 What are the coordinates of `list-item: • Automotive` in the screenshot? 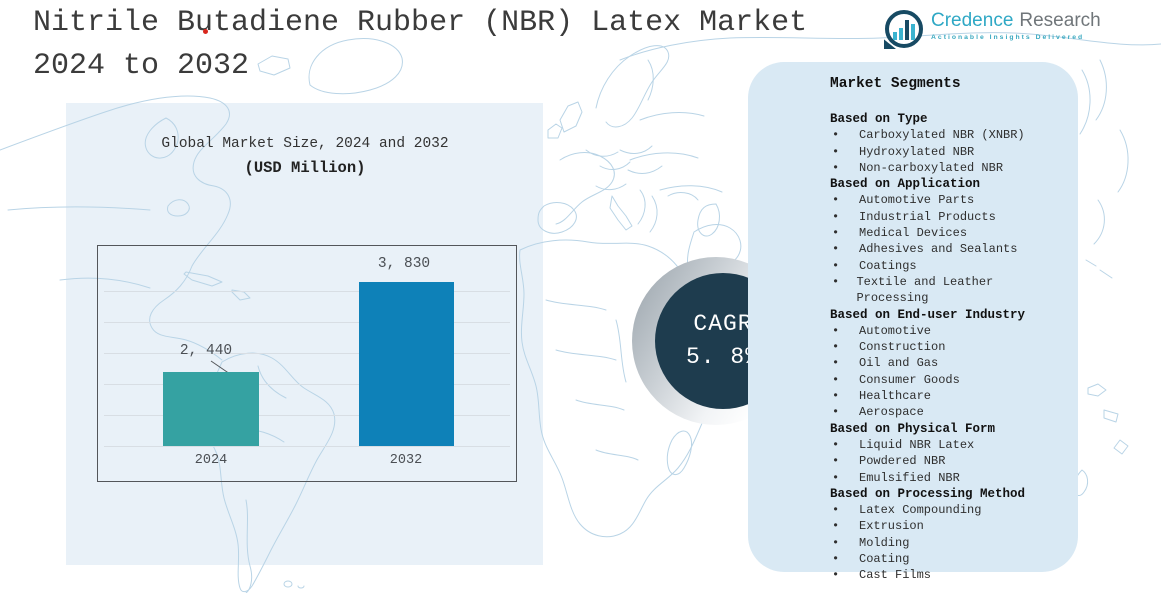 It's located at (882, 330).